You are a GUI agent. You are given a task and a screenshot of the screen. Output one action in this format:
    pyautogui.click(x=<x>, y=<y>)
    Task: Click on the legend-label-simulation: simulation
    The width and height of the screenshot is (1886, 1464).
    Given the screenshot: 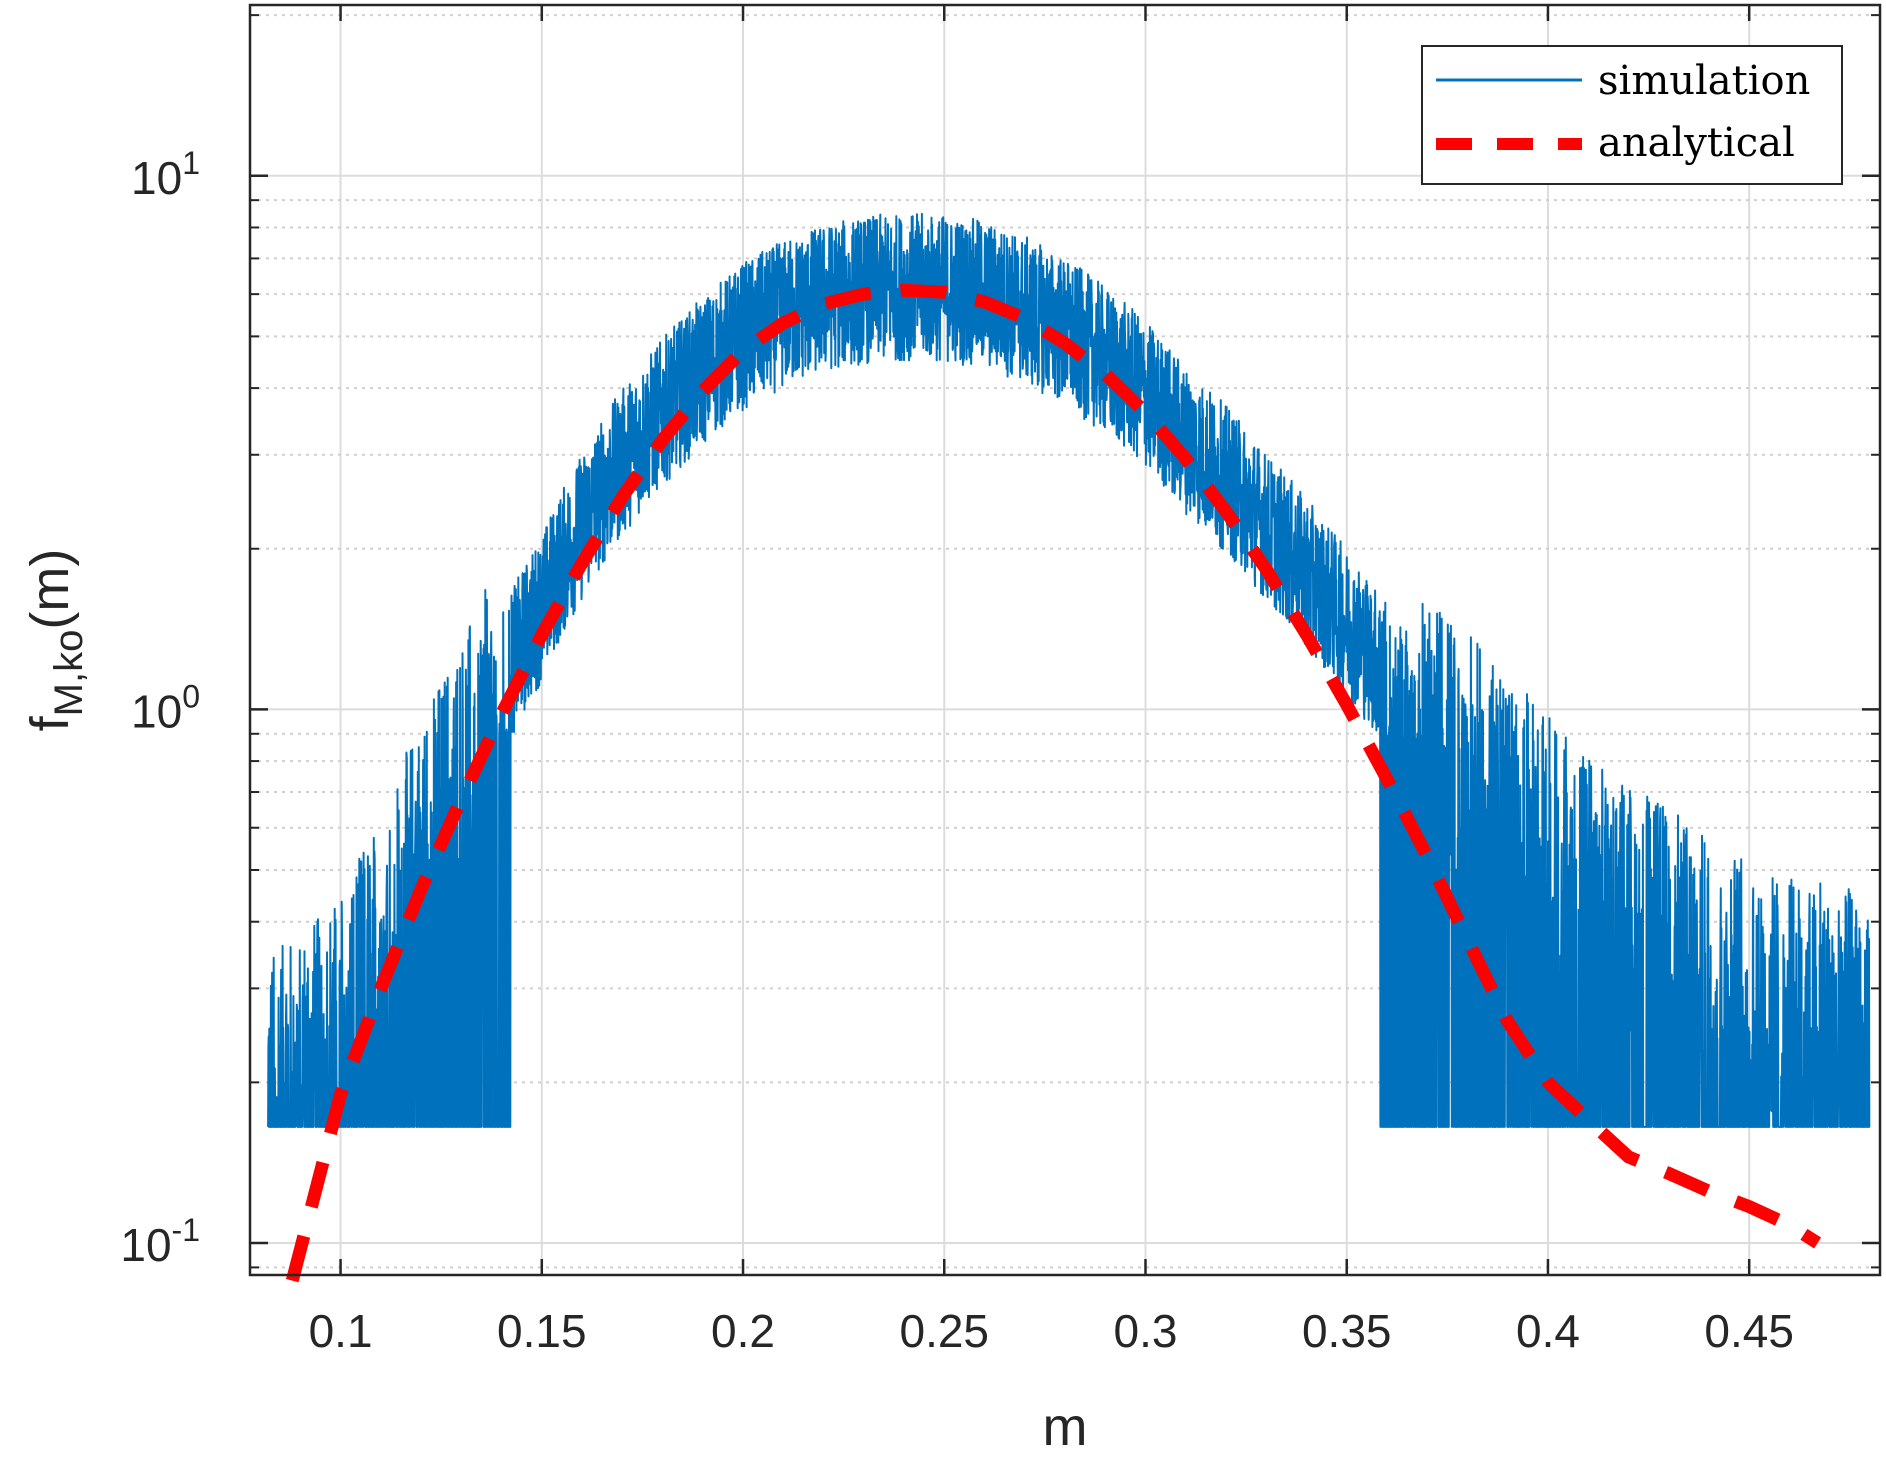 What is the action you would take?
    pyautogui.click(x=1704, y=81)
    